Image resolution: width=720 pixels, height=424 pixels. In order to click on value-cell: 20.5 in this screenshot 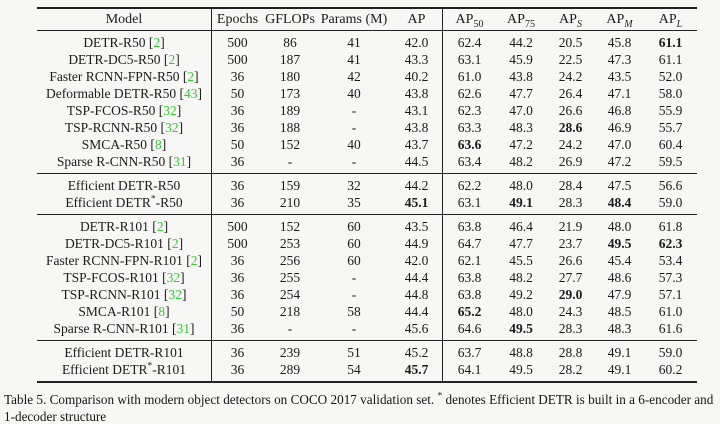, I will do `click(570, 42)`.